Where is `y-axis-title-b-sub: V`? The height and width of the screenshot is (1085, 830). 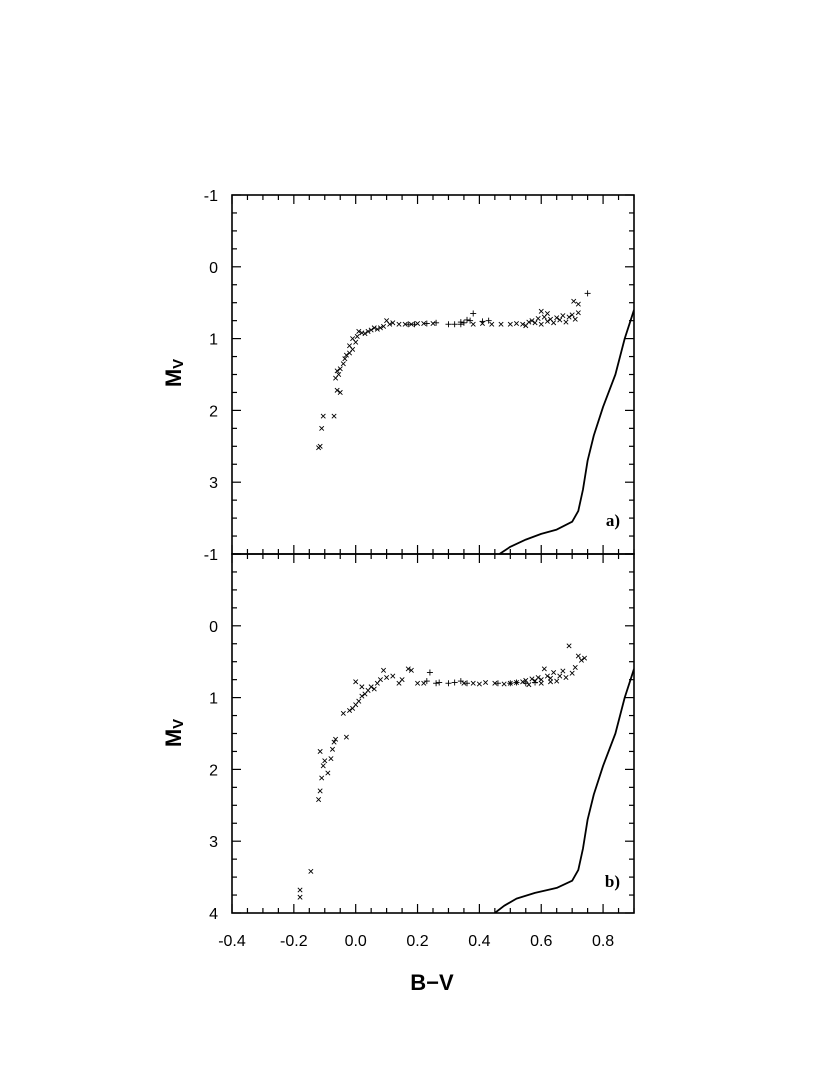 y-axis-title-b-sub: V is located at coordinates (178, 724).